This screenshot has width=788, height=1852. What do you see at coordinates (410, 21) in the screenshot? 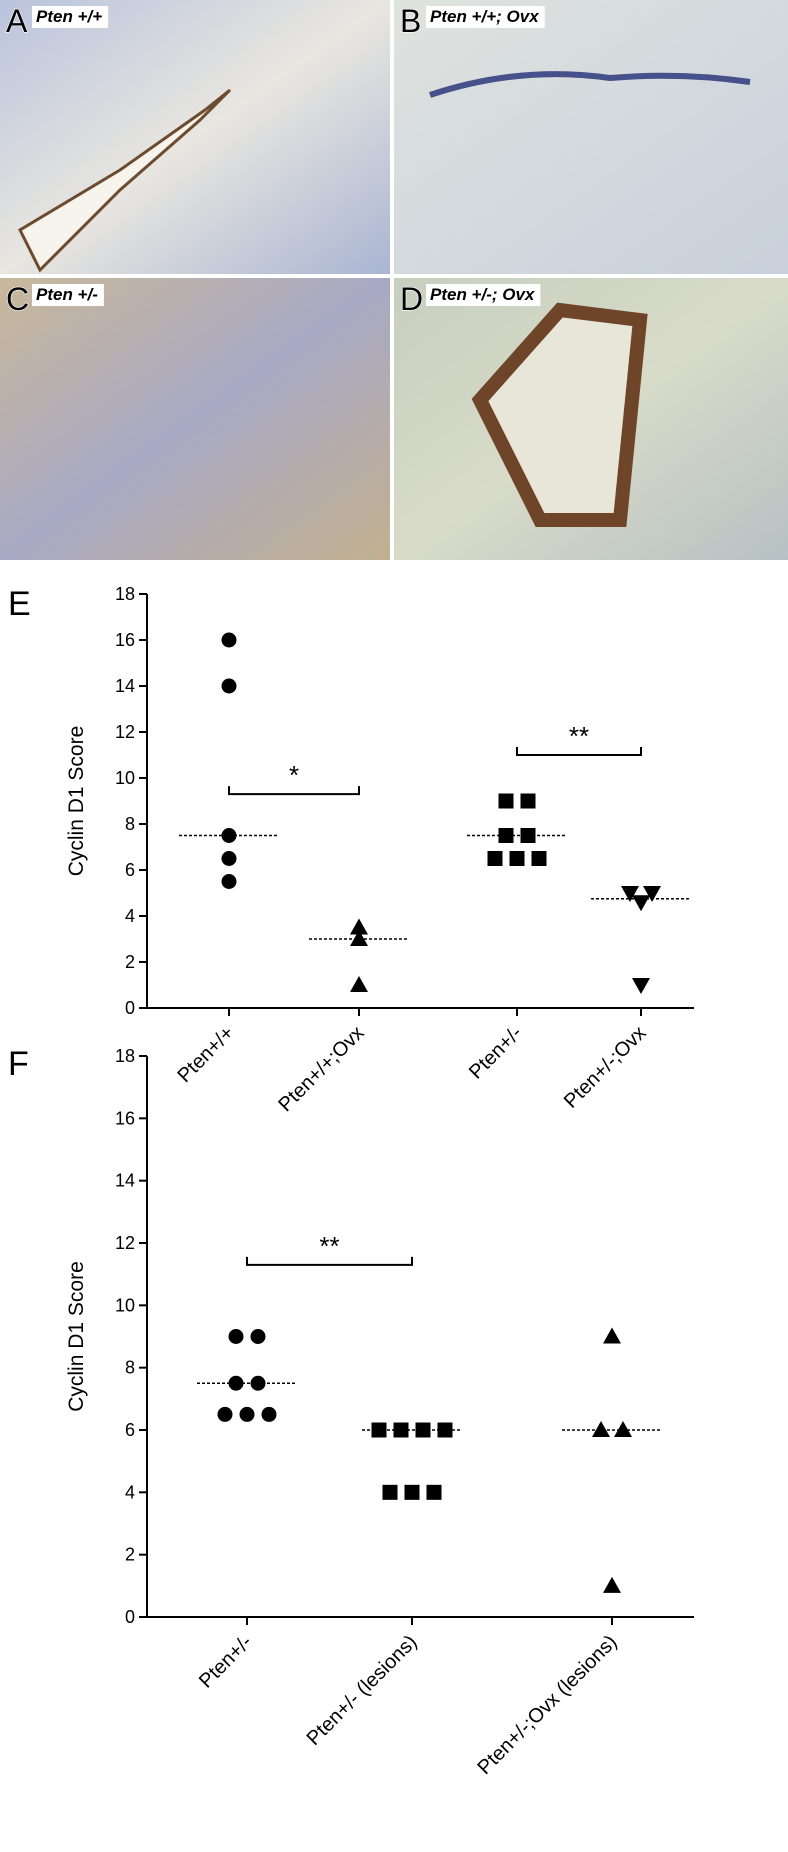
I see `panel-letter: B` at bounding box center [410, 21].